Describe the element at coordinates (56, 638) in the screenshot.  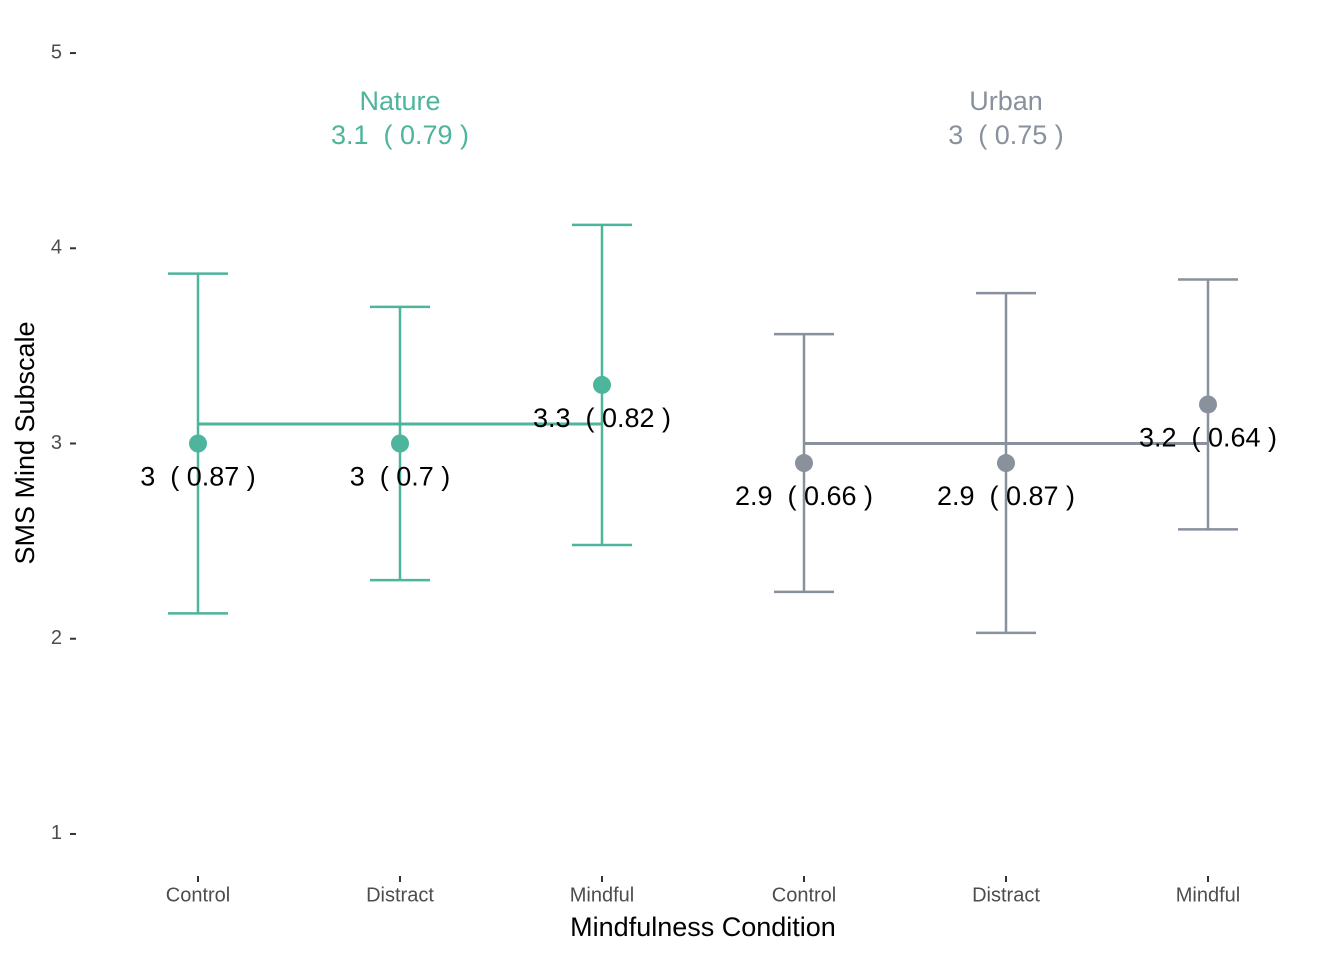
I see `y-tick-label: 2` at that location.